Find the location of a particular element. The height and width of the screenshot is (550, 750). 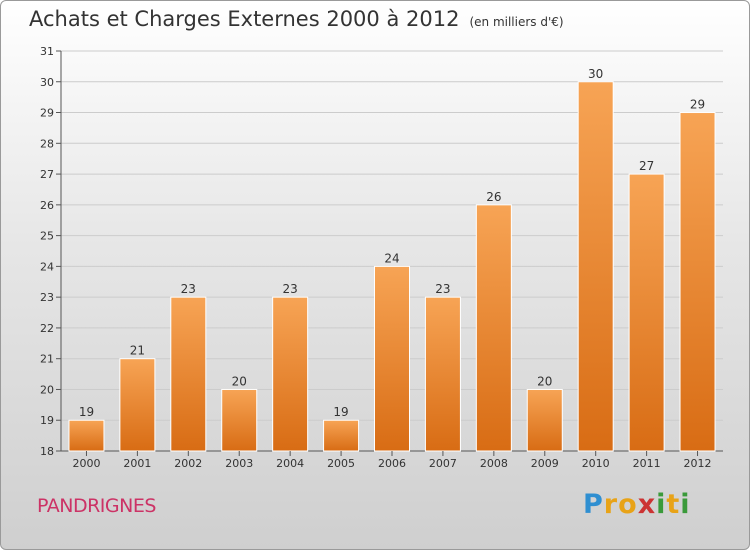

bar-2010 is located at coordinates (595, 266).